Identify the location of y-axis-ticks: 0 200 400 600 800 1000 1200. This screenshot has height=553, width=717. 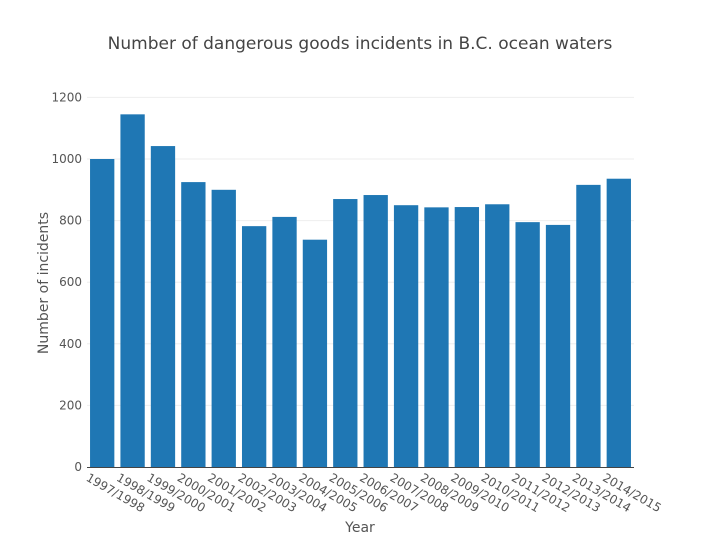
(66, 282).